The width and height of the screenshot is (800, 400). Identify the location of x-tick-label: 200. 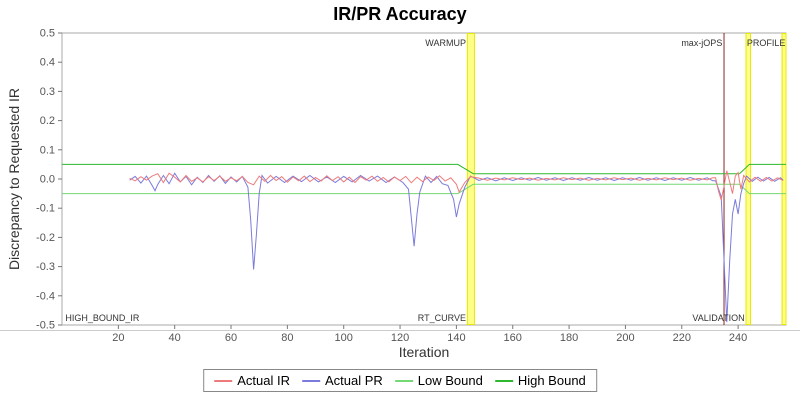
(625, 338).